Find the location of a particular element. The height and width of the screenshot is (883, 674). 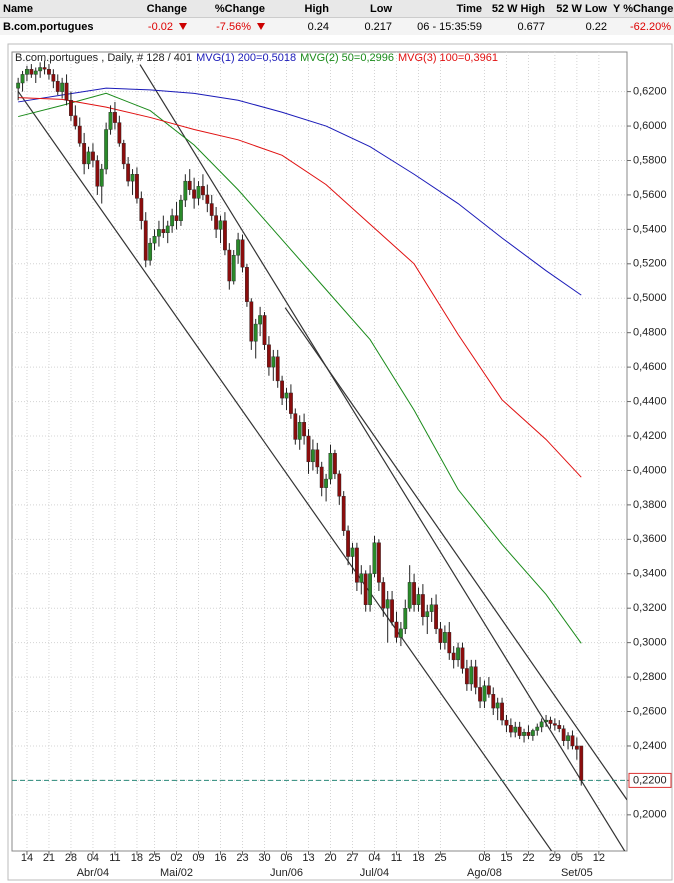

x-tick-label: 27 is located at coordinates (352, 858).